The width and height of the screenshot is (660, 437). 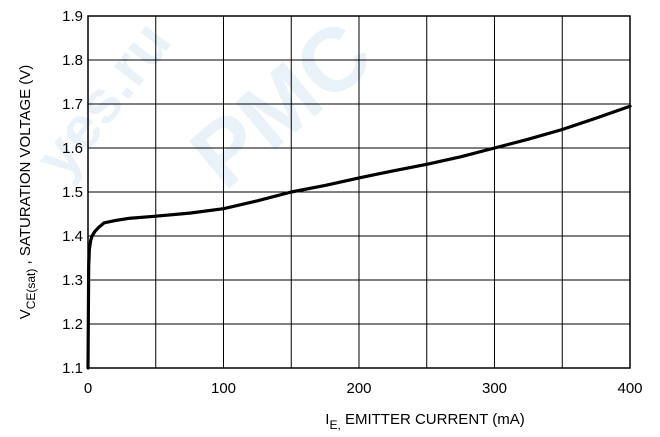 I want to click on x-axis-label-rest: EMITTER CURRENT (mA), so click(x=433, y=419).